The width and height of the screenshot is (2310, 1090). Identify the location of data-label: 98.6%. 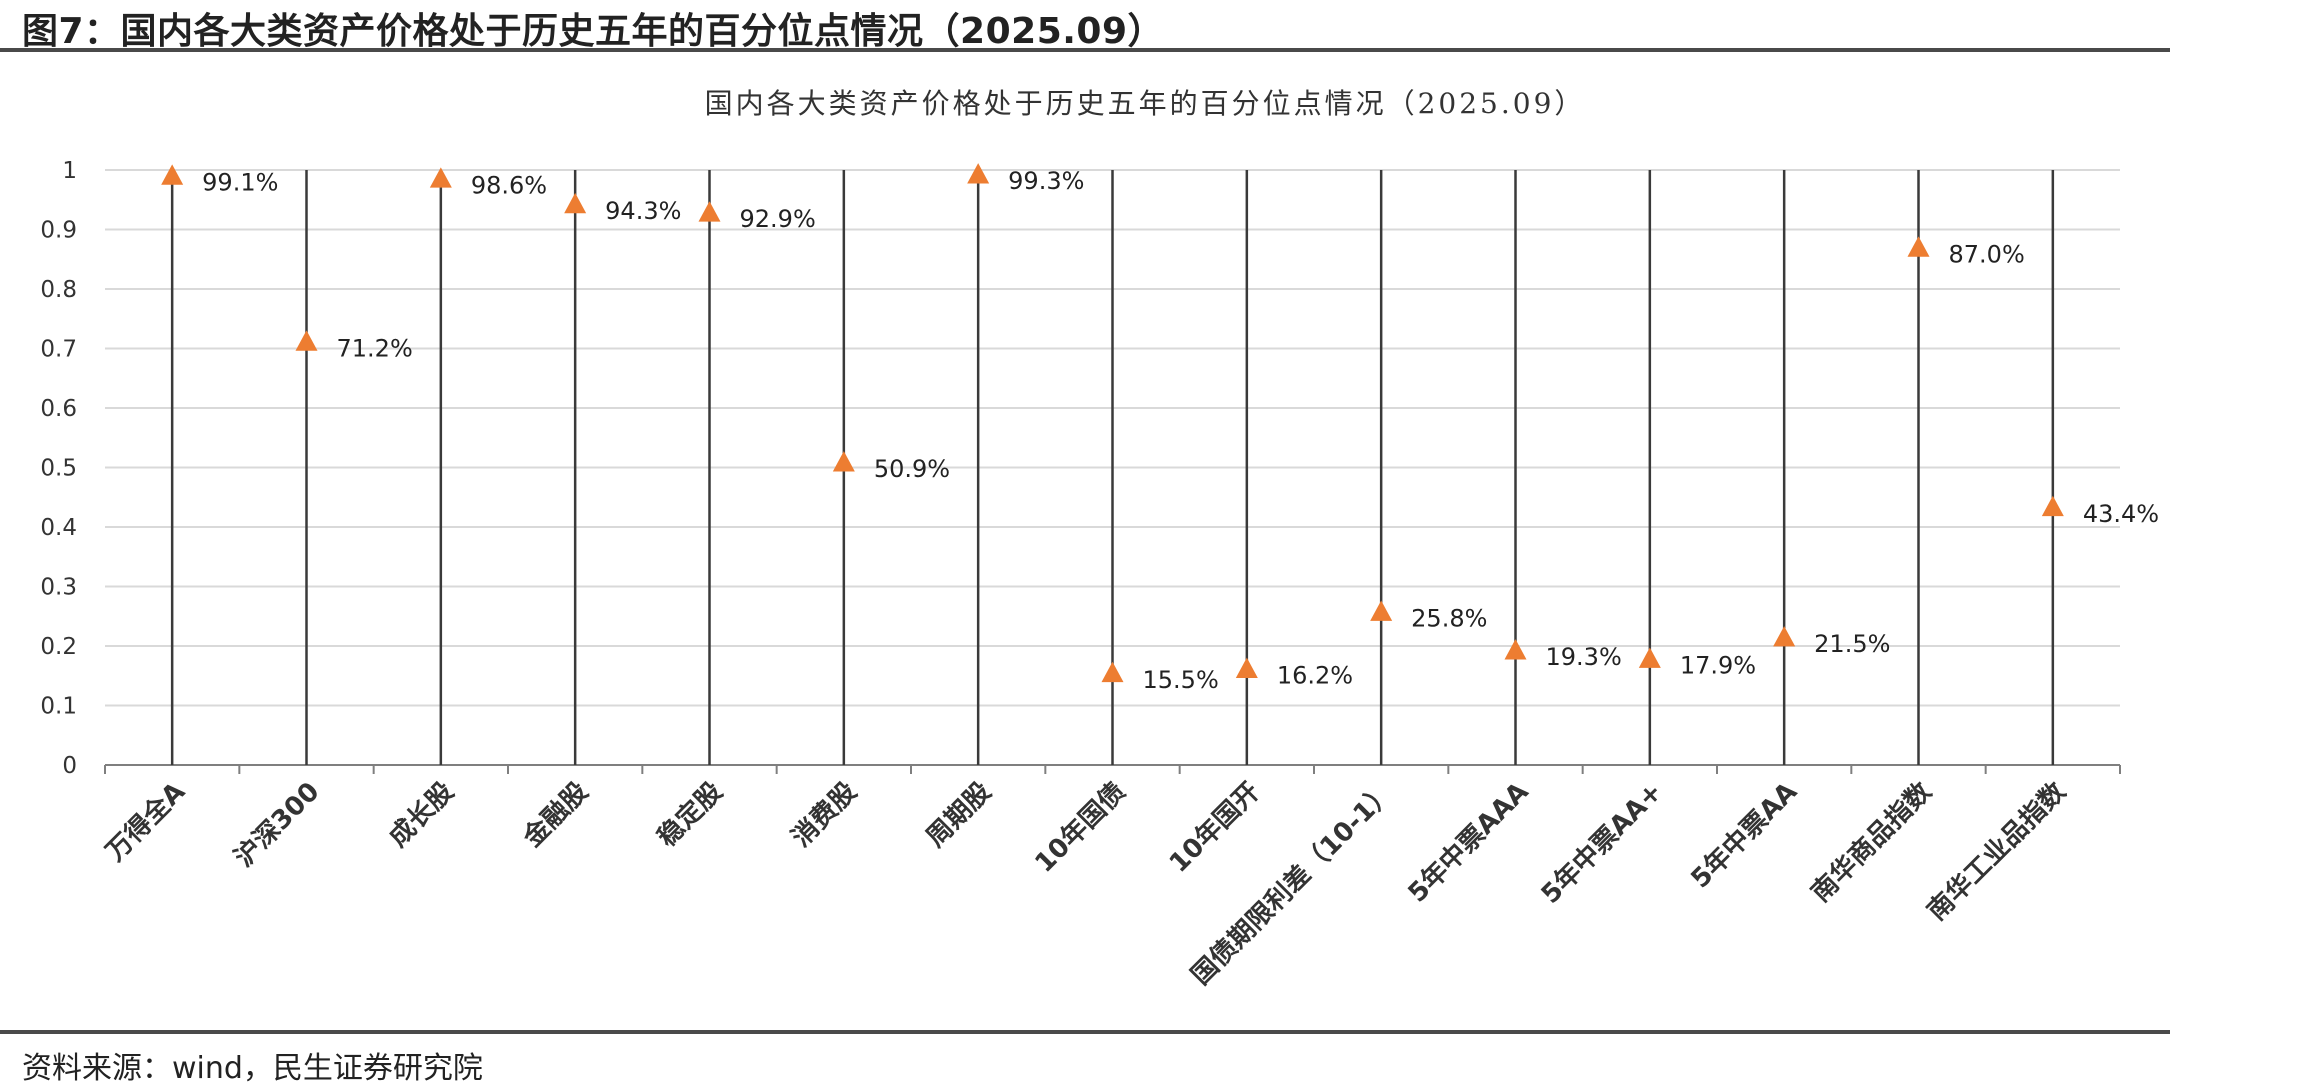
(509, 185).